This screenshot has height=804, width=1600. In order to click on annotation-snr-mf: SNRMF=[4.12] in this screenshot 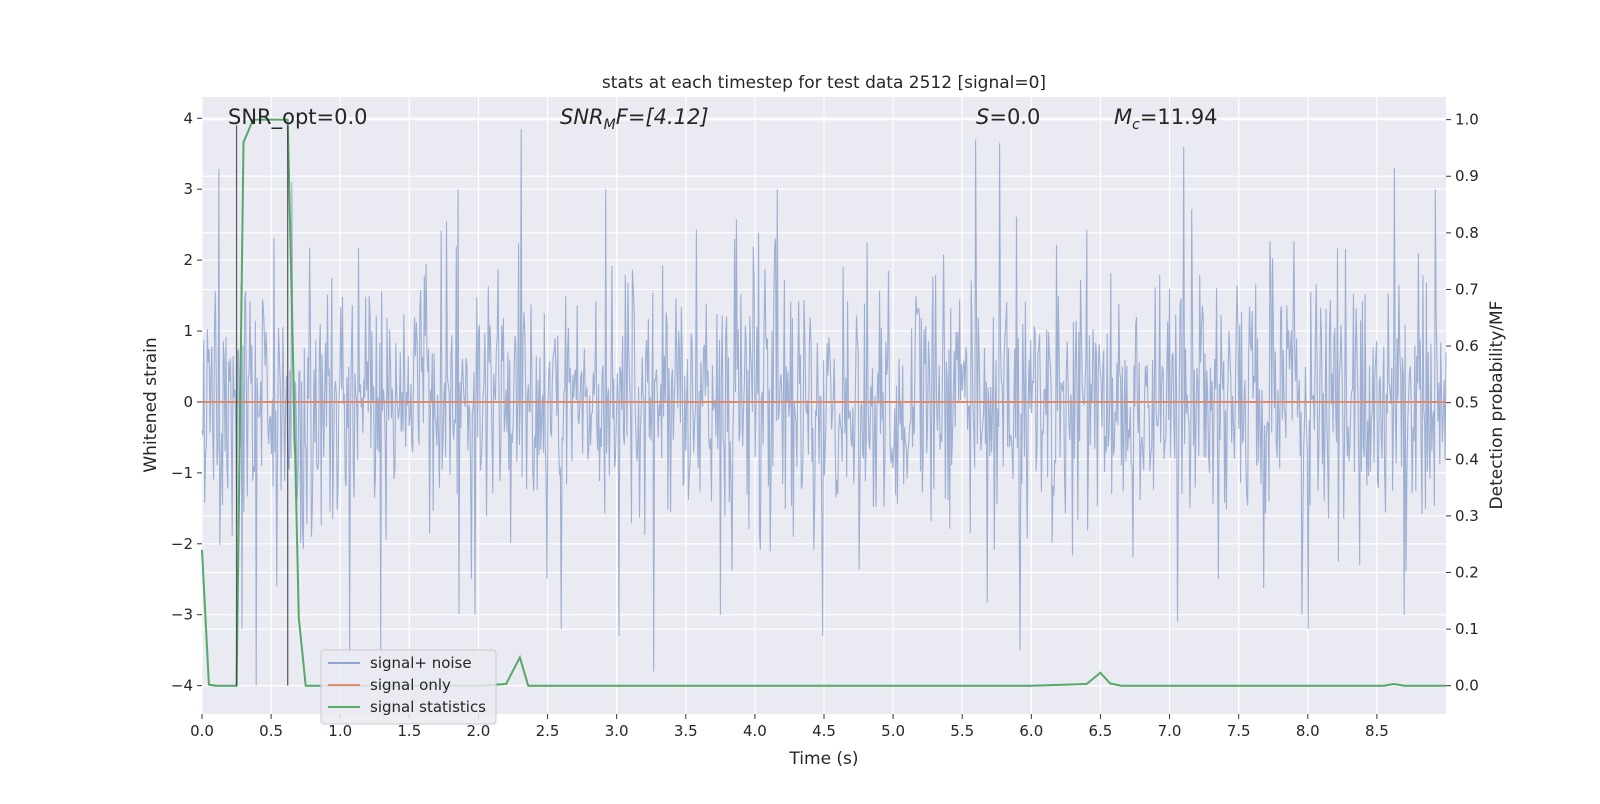, I will do `click(634, 119)`.